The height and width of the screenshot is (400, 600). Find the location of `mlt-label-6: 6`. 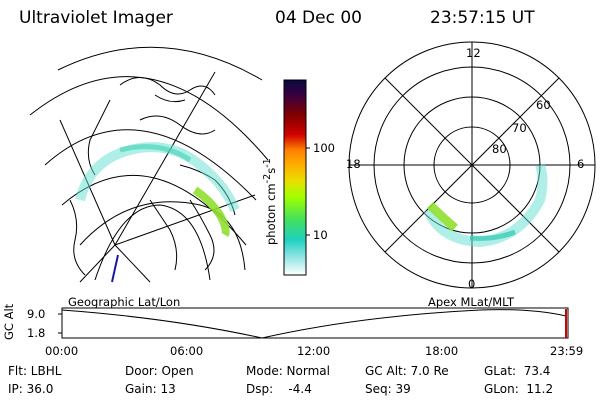

mlt-label-6: 6 is located at coordinates (581, 164).